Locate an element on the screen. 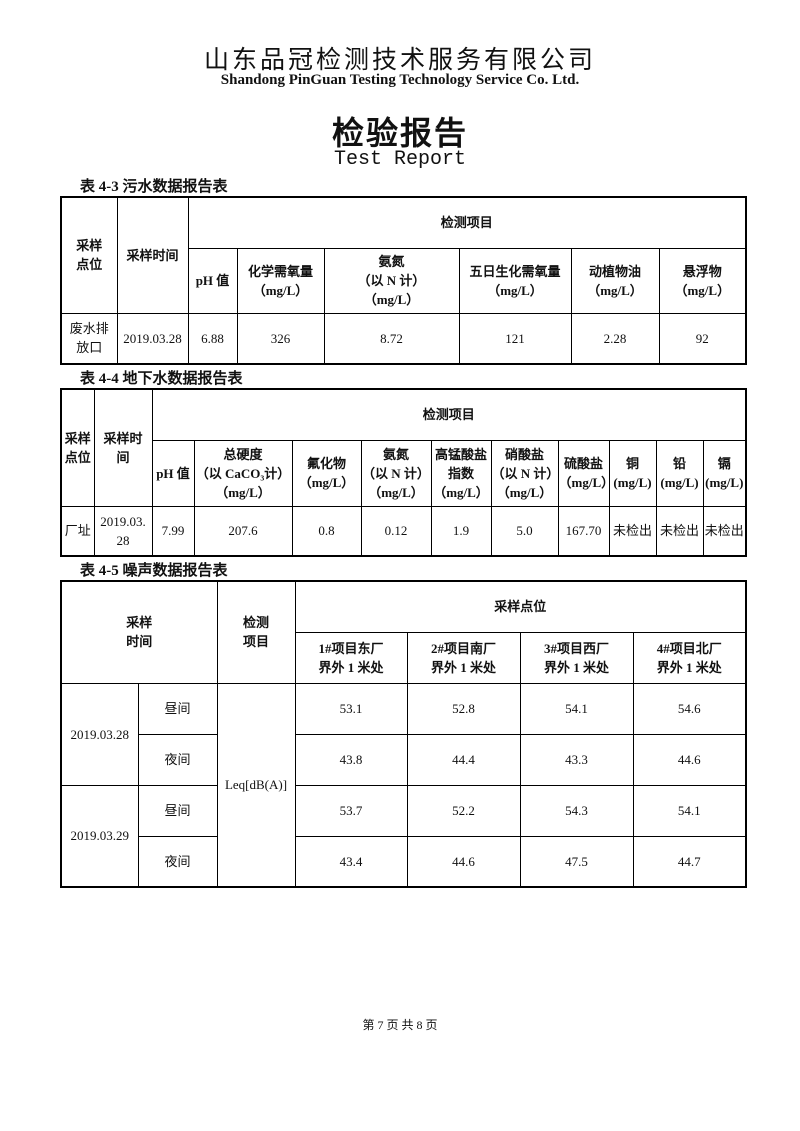  header-cell: 五日生化需氧量 （mg/L） is located at coordinates (515, 280).